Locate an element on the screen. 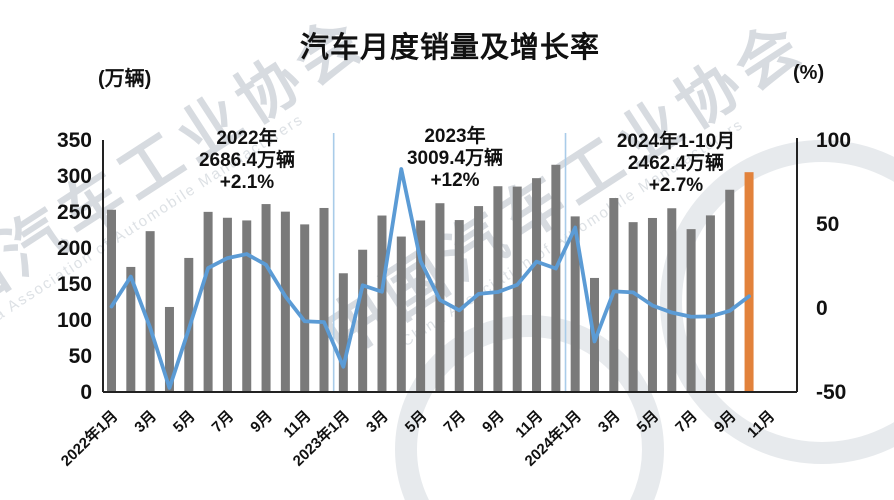 The image size is (894, 500). annotation-line: +2.1% is located at coordinates (247, 182).